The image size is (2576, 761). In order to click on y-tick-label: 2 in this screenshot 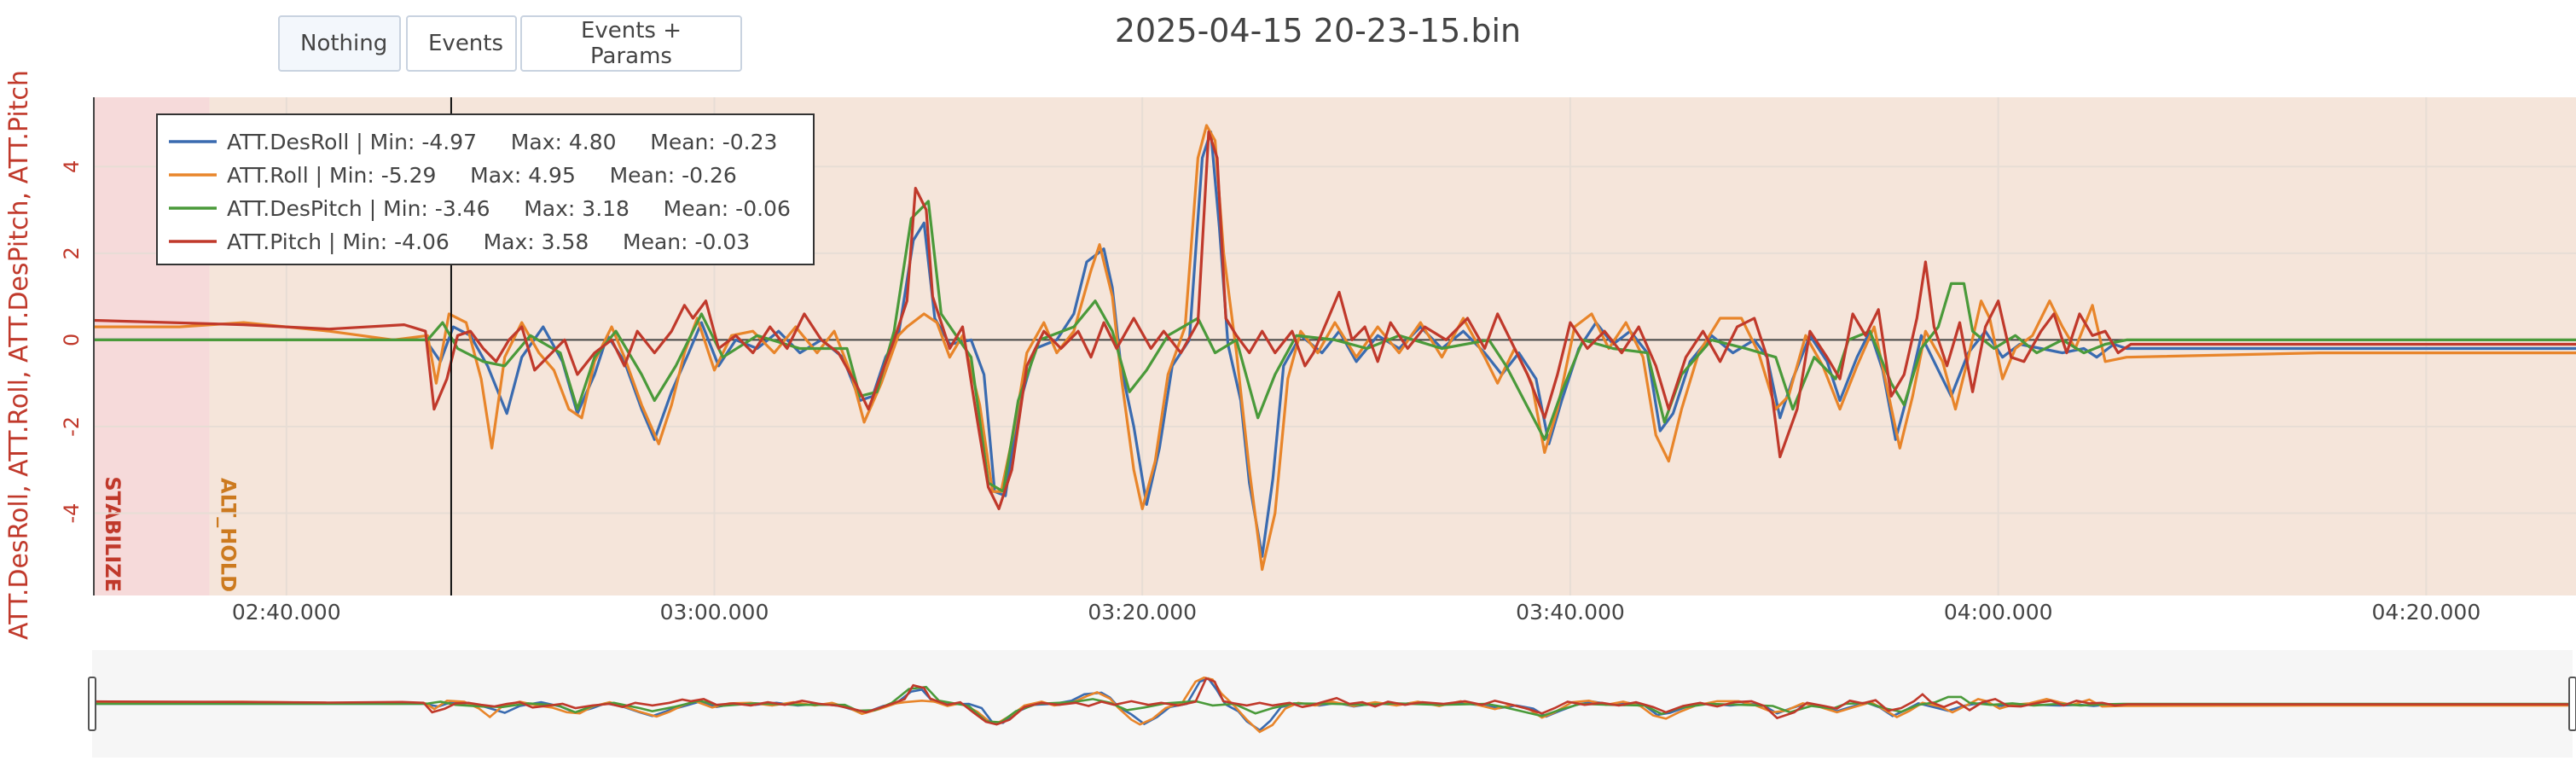, I will do `click(72, 253)`.